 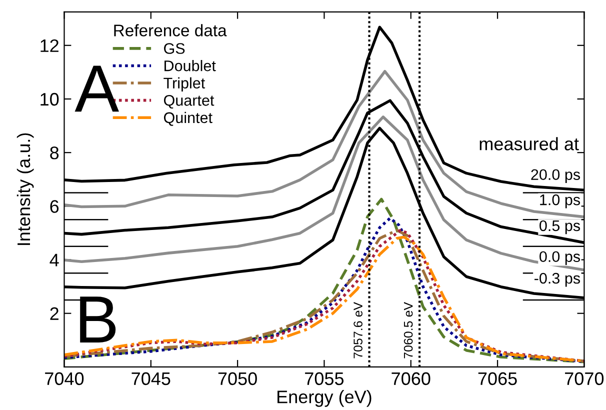 What do you see at coordinates (411, 379) in the screenshot?
I see `x-tick-label: 7060` at bounding box center [411, 379].